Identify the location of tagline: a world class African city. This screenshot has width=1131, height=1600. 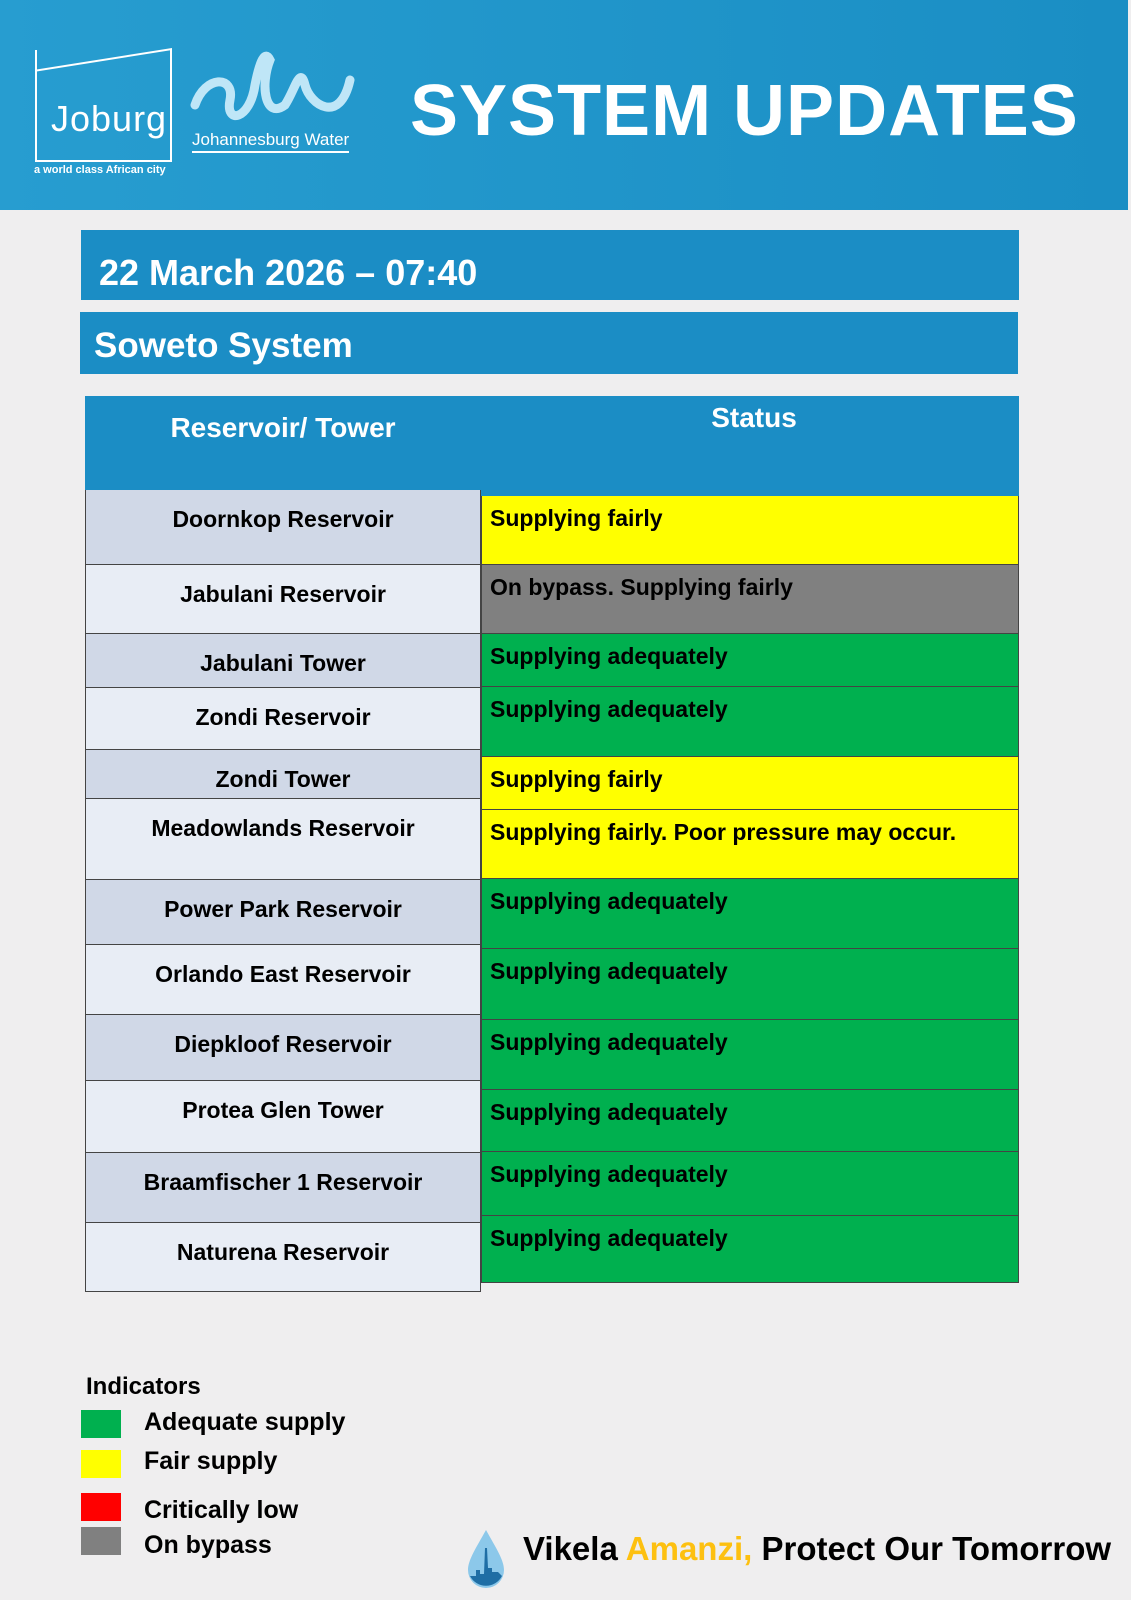
(100, 170).